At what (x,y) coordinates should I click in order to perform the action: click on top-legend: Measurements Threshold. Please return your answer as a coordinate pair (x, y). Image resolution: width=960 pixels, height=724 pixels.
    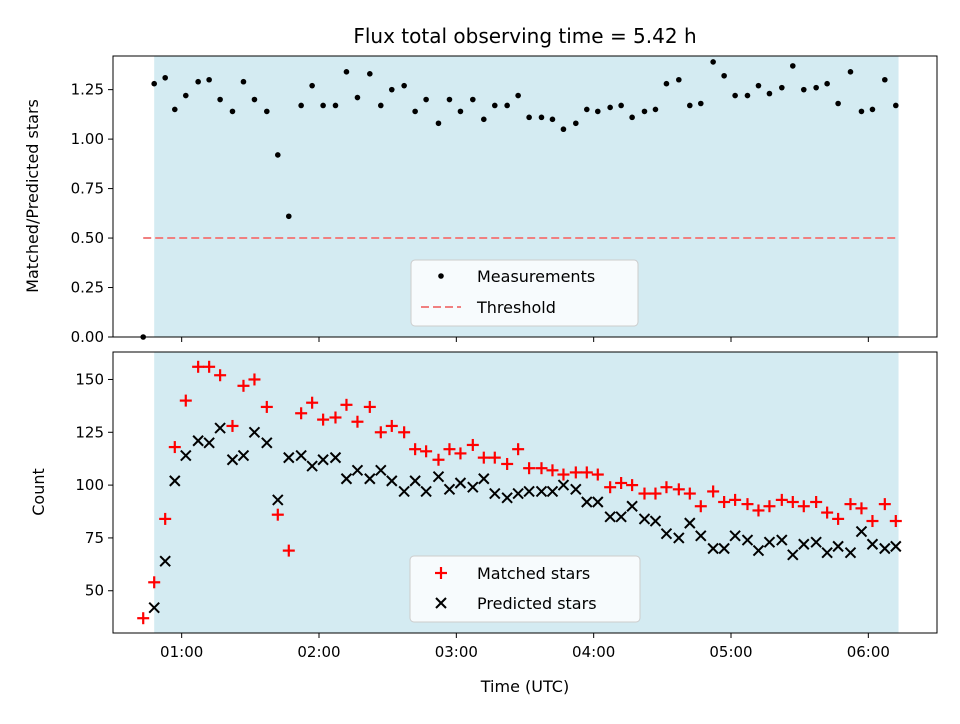
    Looking at the image, I should click on (524, 293).